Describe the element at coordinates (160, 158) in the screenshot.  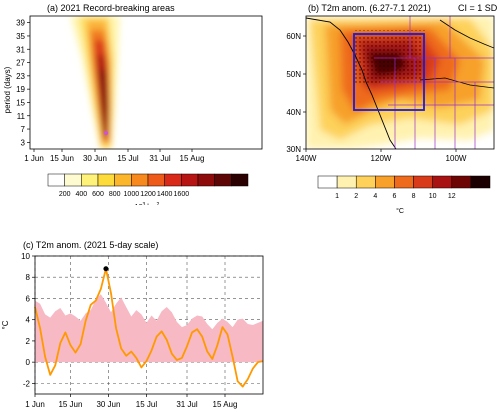
I see `panel-a-xtick-label: 31 Jul` at that location.